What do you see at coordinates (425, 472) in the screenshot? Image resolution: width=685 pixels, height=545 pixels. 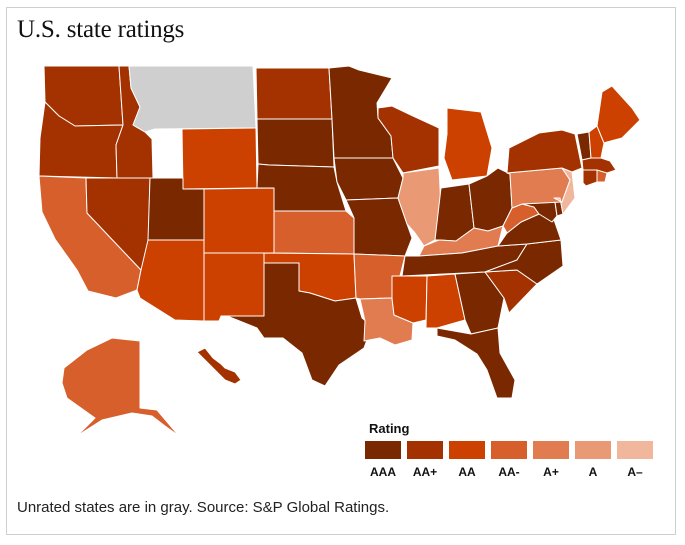 I see `legend-label: AA+` at bounding box center [425, 472].